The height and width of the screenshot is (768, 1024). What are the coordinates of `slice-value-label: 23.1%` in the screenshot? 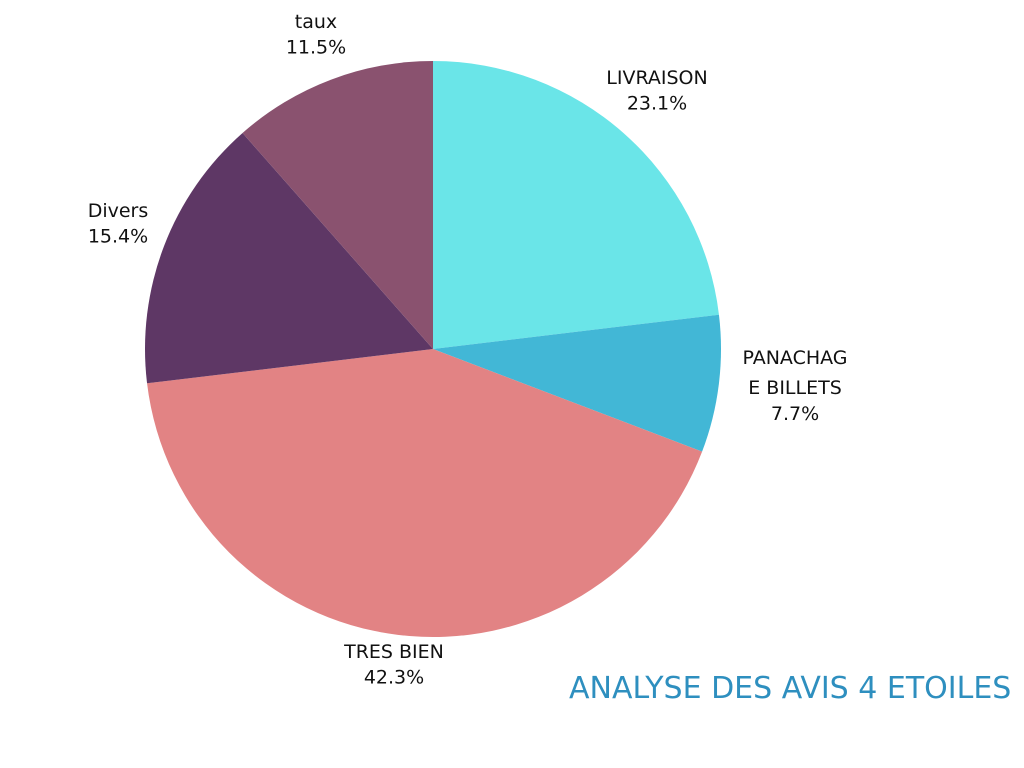 It's located at (657, 104).